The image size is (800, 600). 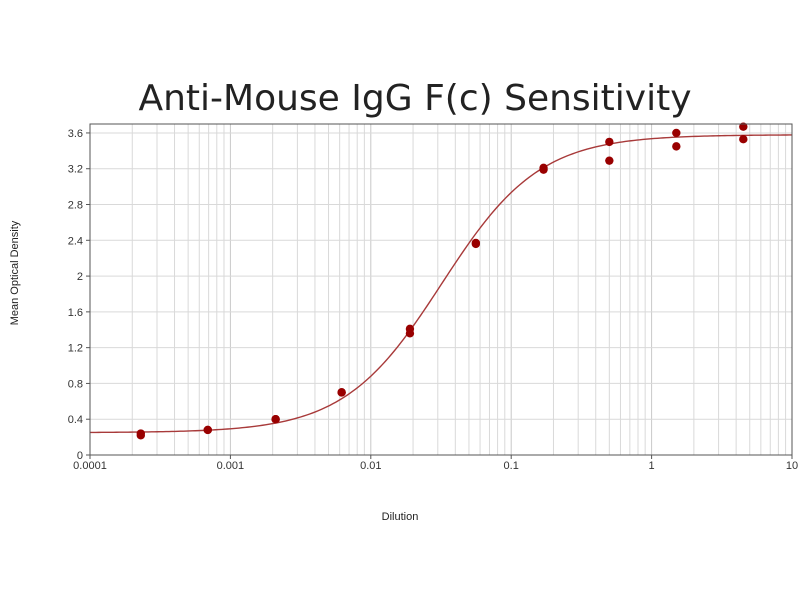 I want to click on y-tick-label: 0.4, so click(x=75, y=420).